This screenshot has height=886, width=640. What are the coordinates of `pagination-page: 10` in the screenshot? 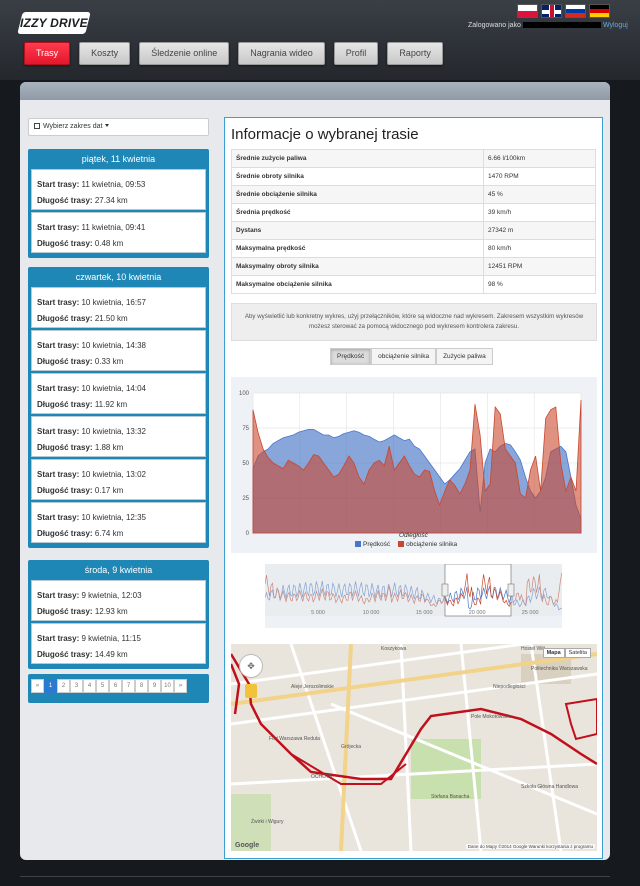 It's located at (167, 686).